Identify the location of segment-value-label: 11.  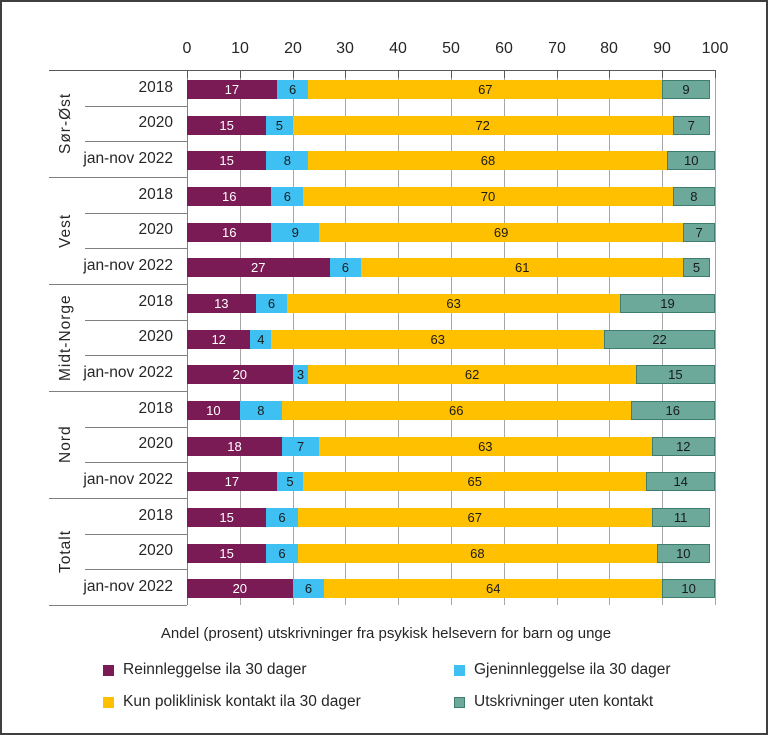
(680, 517).